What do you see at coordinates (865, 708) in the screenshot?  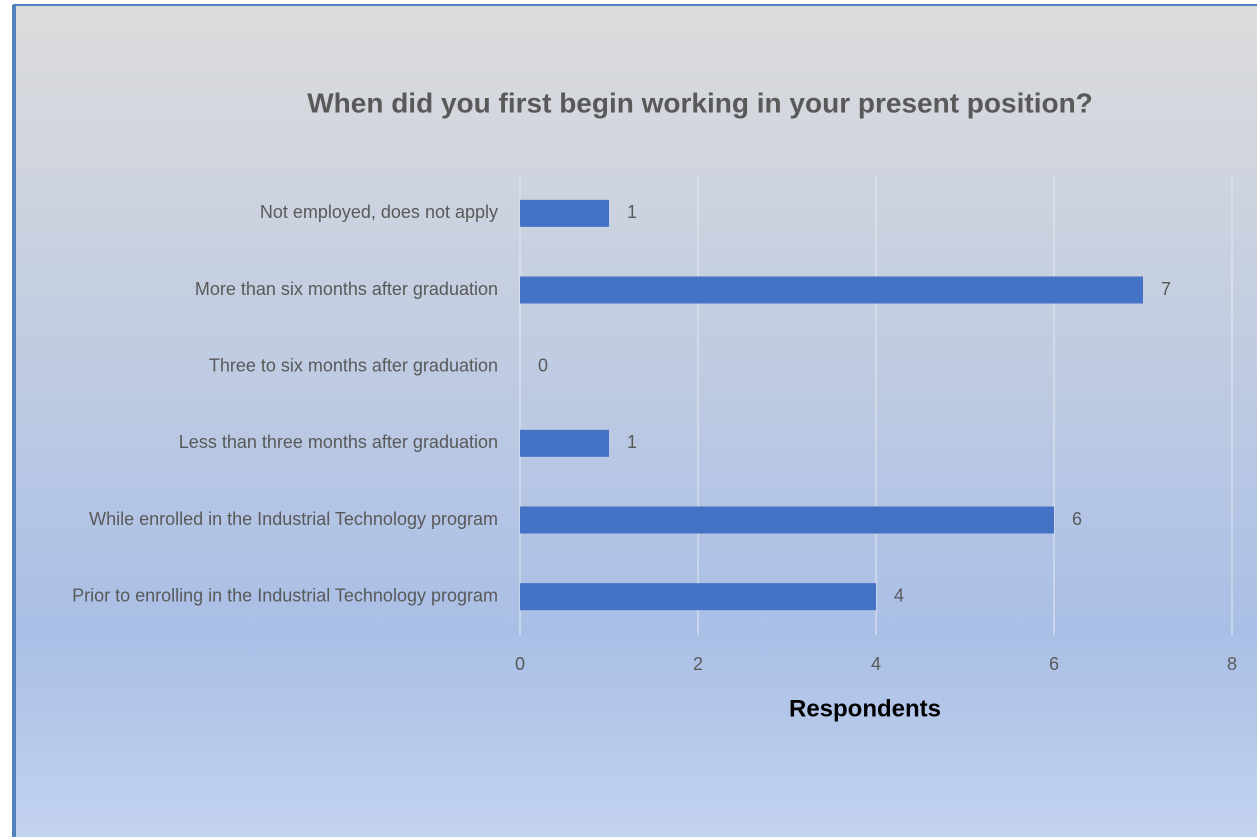 I see `x-axis-title: Respondents` at bounding box center [865, 708].